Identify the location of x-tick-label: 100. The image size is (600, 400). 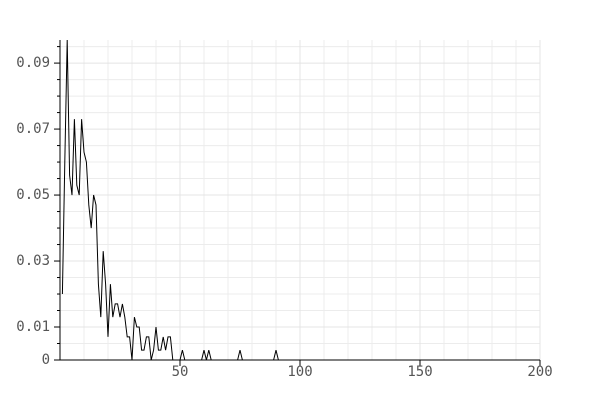
(299, 372).